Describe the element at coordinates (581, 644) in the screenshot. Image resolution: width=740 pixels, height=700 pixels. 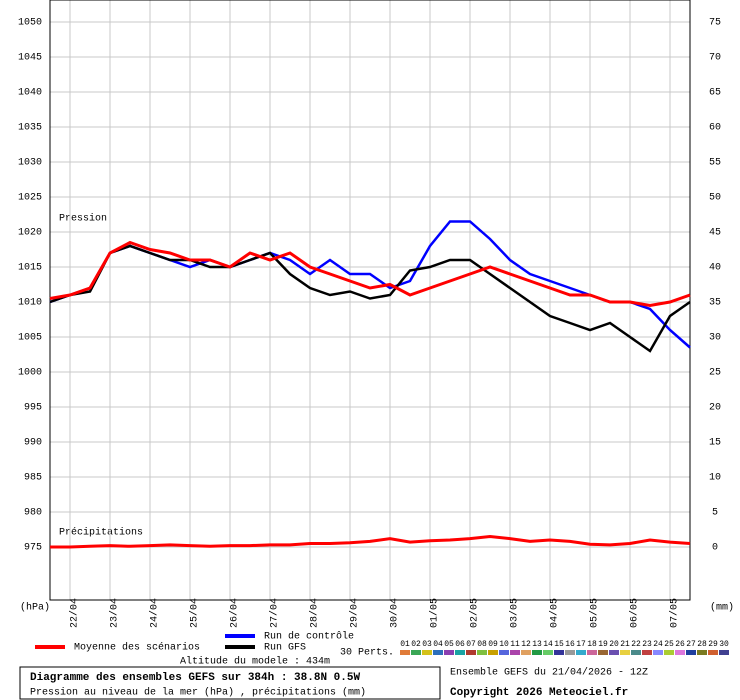
I see `perturbation-label: 17` at that location.